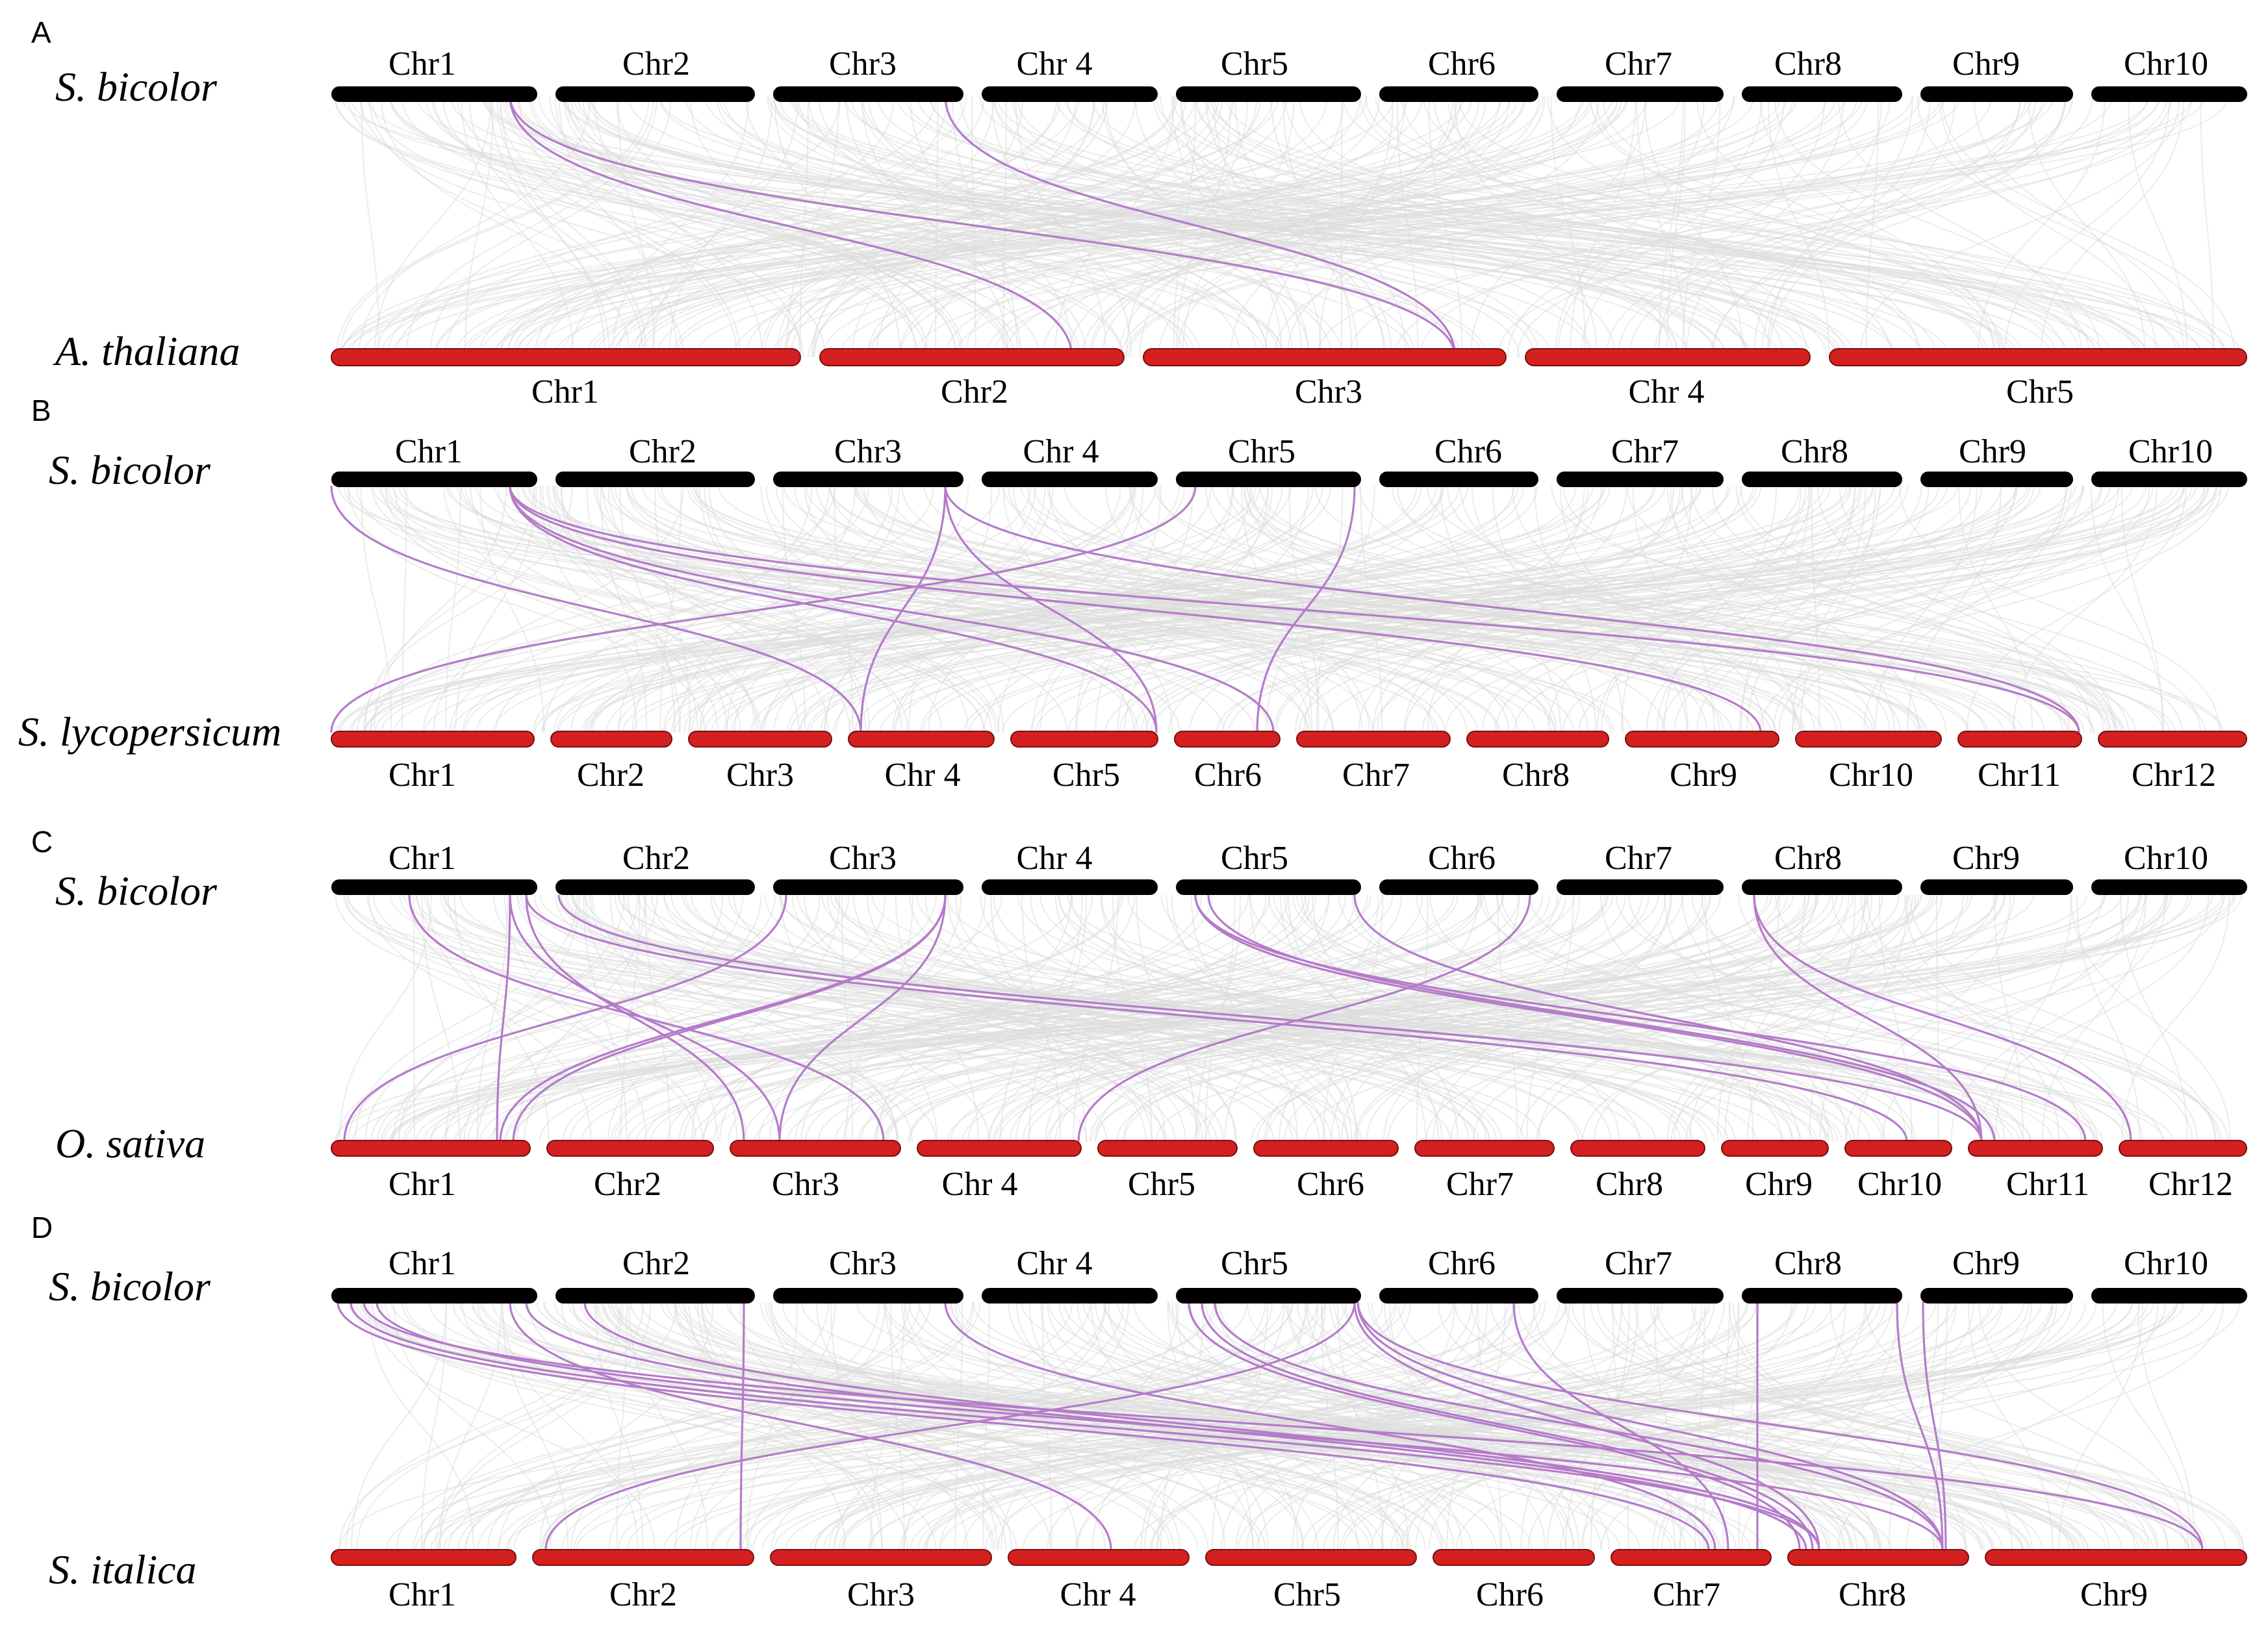 The height and width of the screenshot is (1625, 2268). I want to click on ref-chromosome-label: Chr6, so click(1462, 859).